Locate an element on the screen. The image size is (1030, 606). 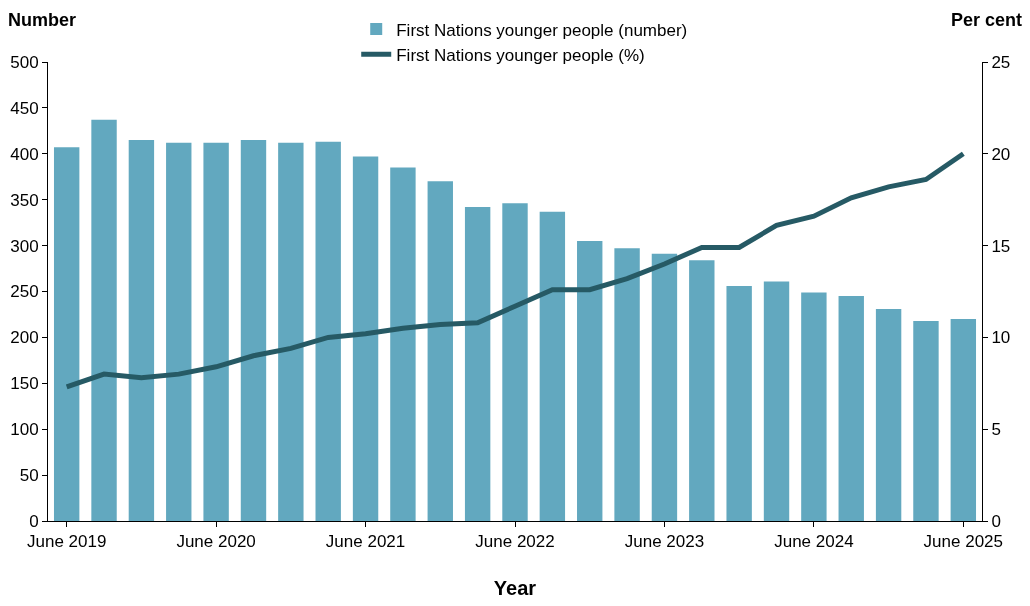
y2-tick-label: 25 is located at coordinates (1001, 62).